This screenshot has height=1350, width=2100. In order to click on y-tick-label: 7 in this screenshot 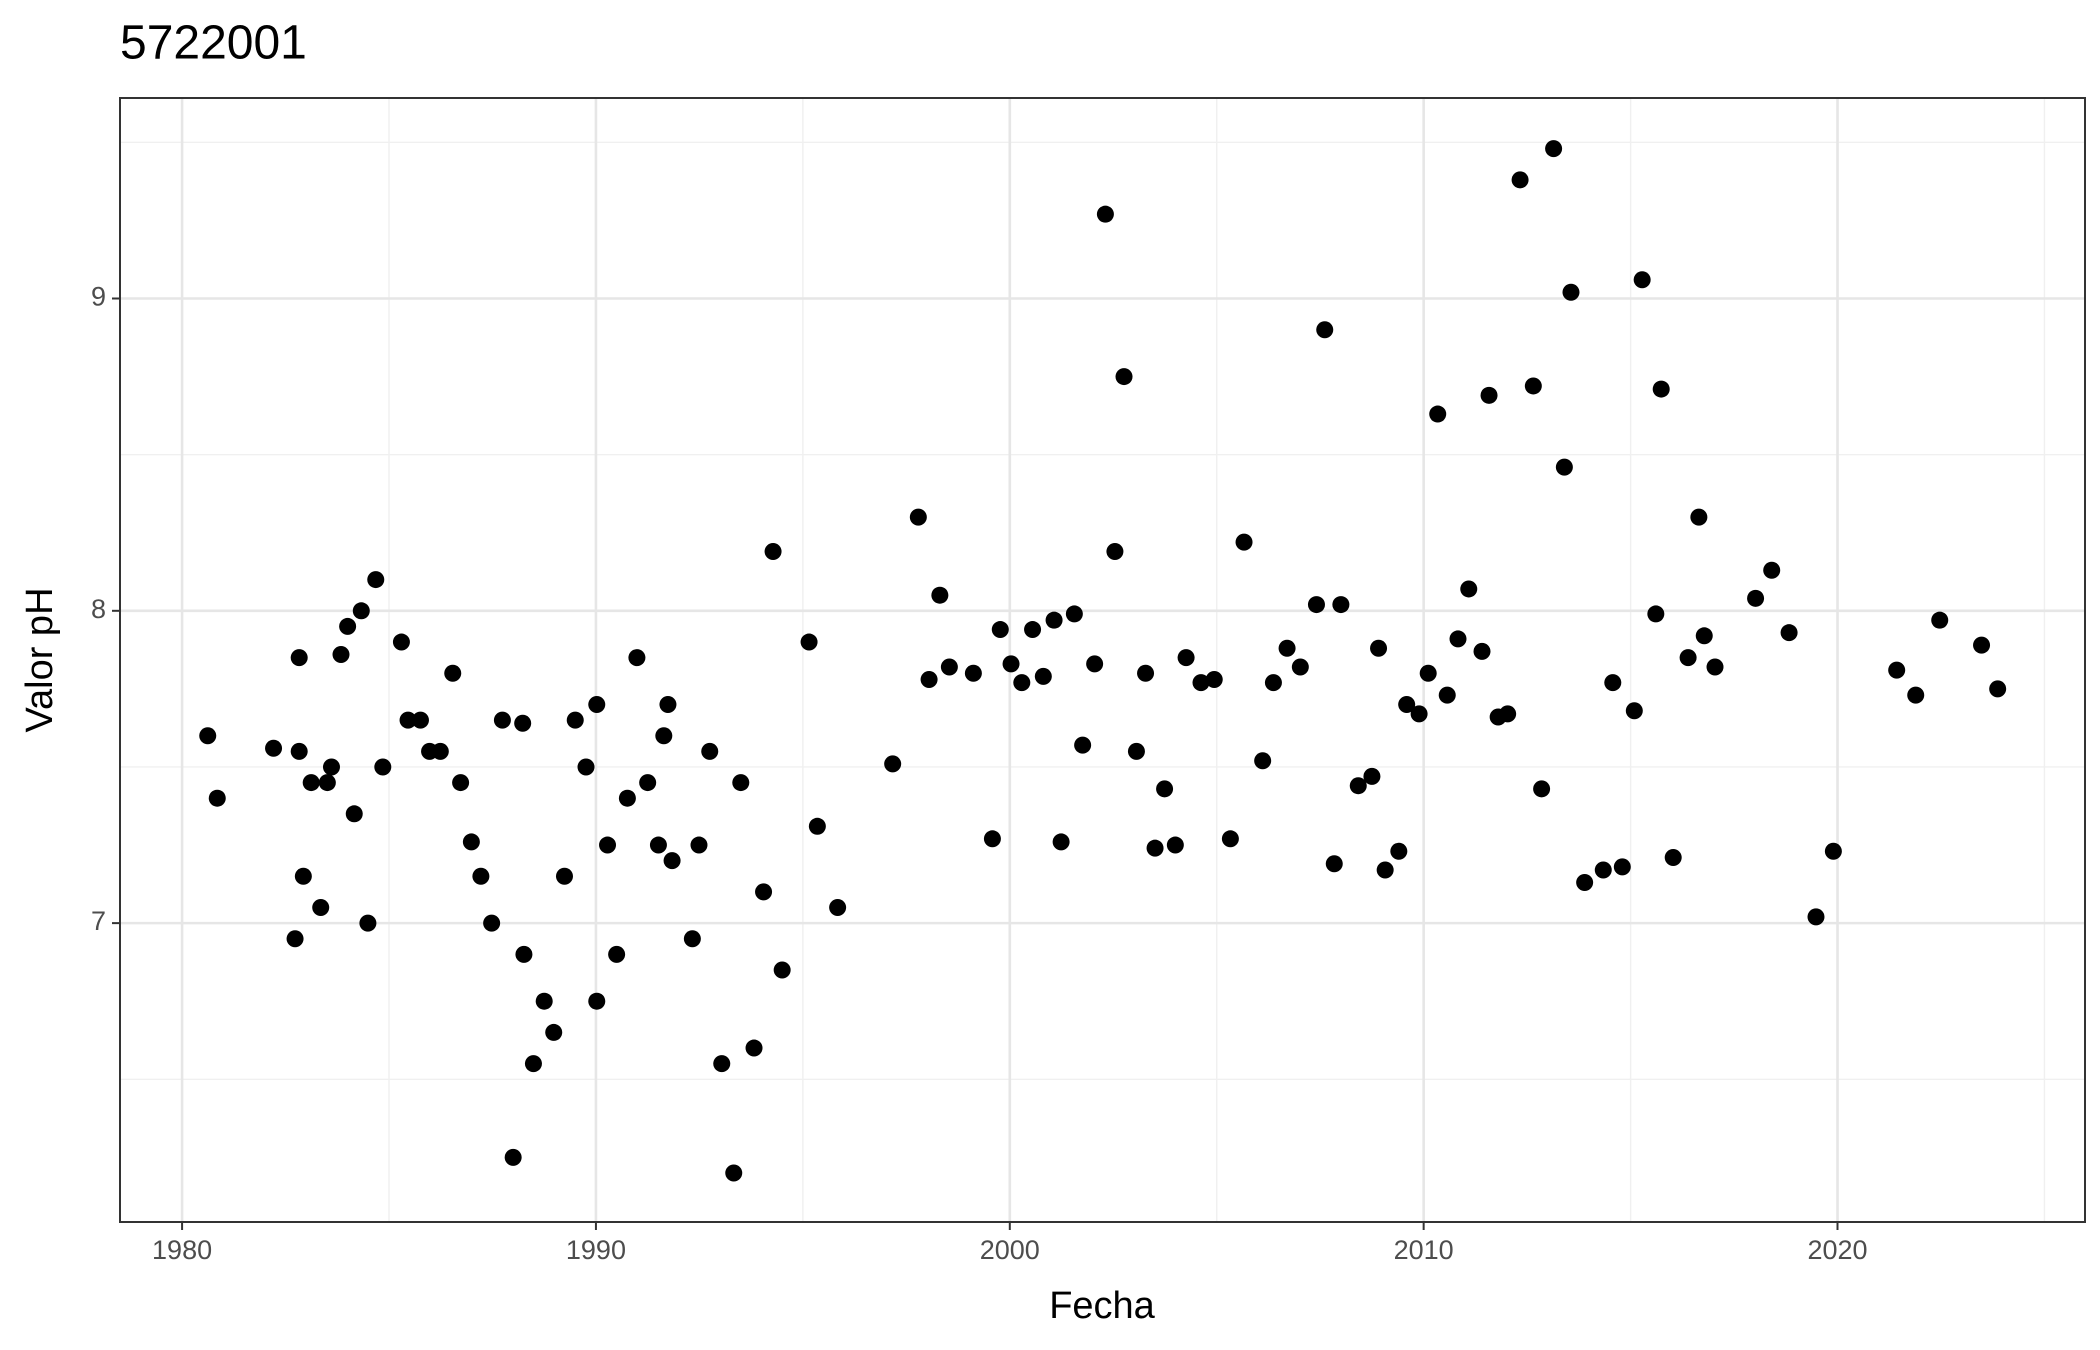, I will do `click(98, 921)`.